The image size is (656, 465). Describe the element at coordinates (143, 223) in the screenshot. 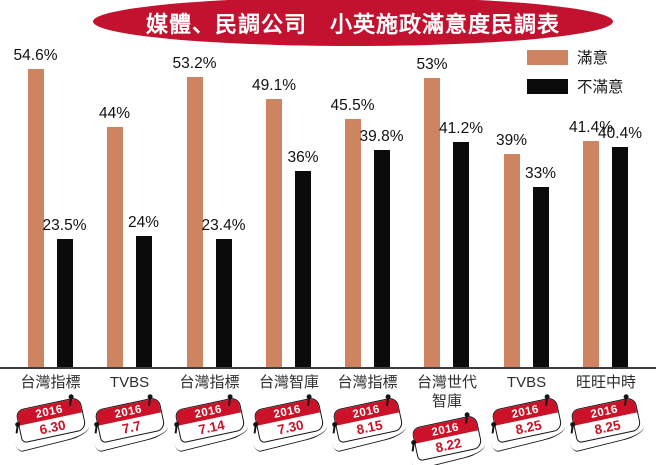

I see `dissatisfied-value-label: 24%` at that location.